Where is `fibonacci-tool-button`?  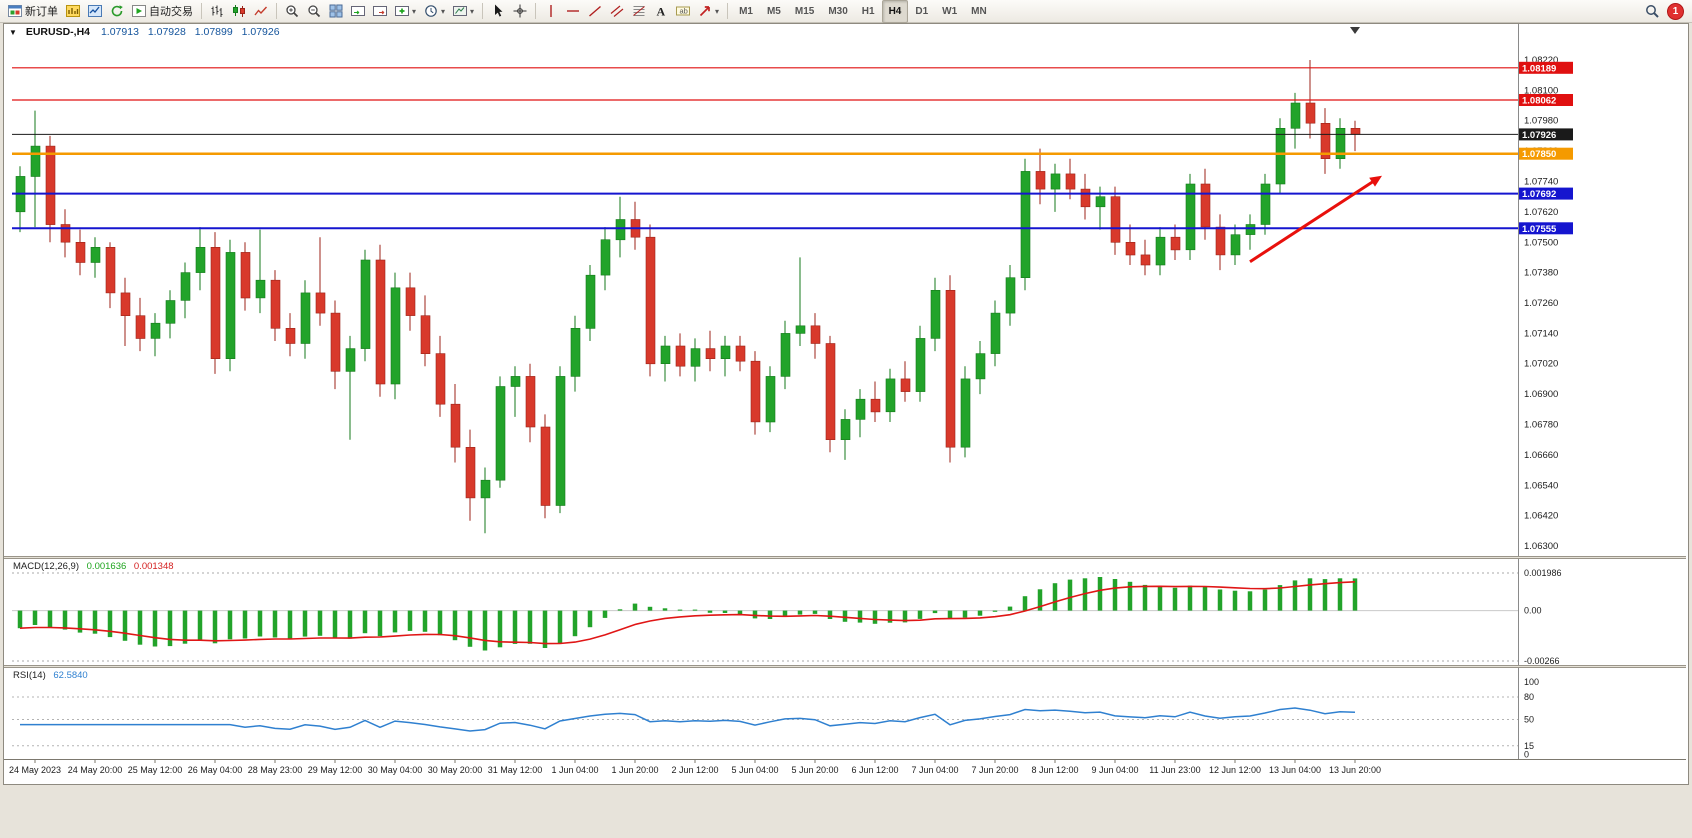 fibonacci-tool-button is located at coordinates (639, 11).